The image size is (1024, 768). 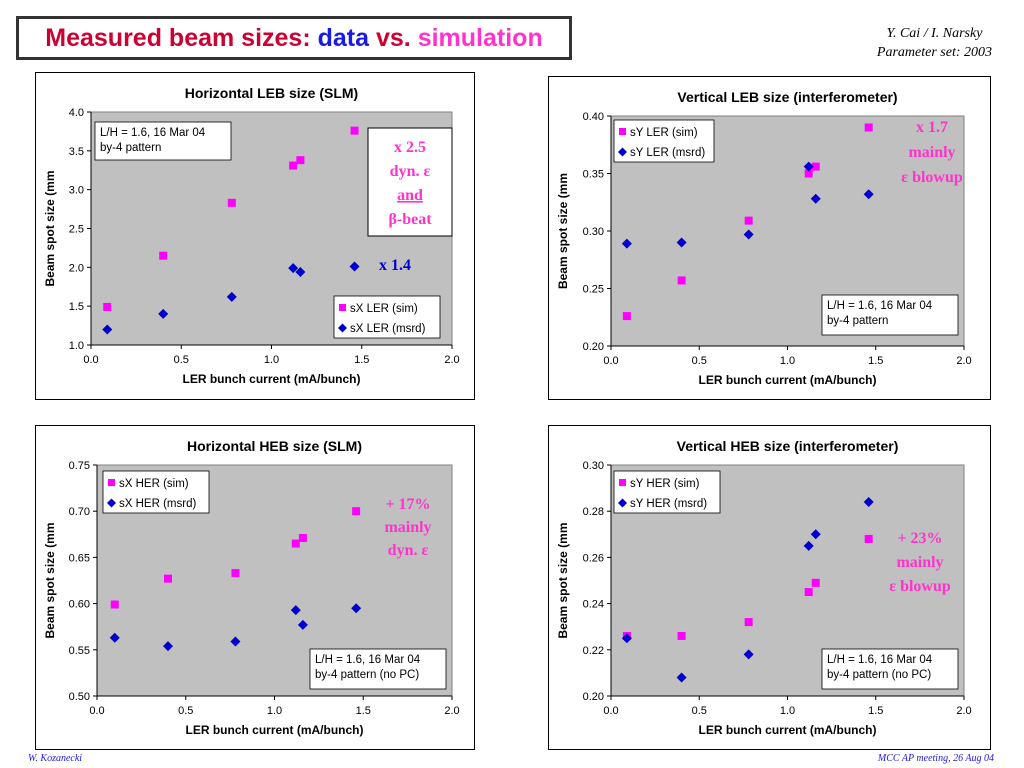 I want to click on chart-title: Horizontal LEB size (SLM), so click(x=271, y=93).